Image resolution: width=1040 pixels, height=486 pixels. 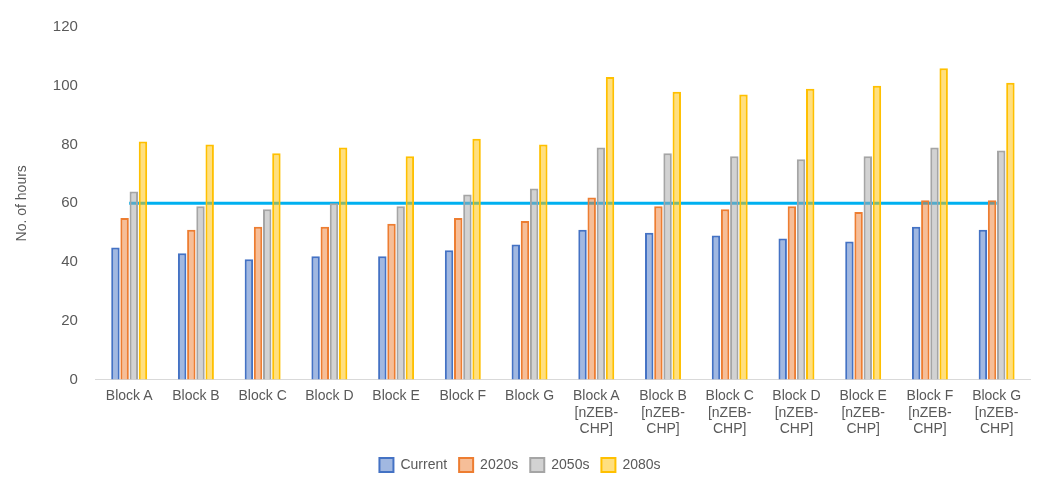 I want to click on legend-label: 2050s, so click(x=570, y=463).